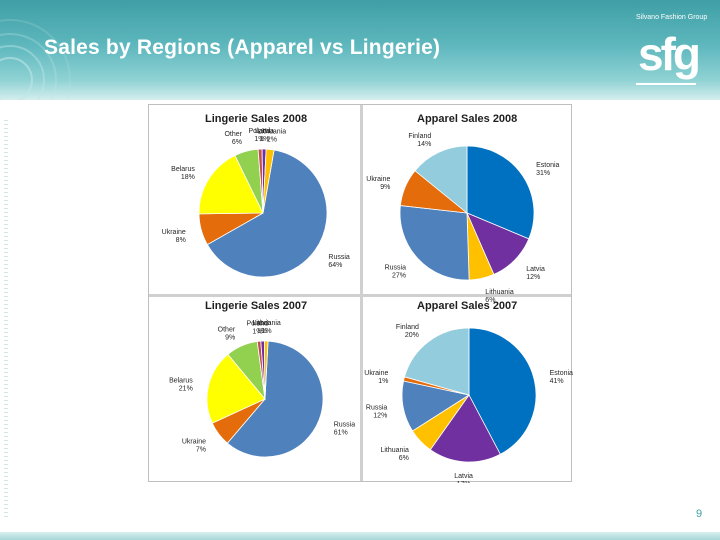  Describe the element at coordinates (669, 54) in the screenshot. I see `company-logo: sfg` at that location.